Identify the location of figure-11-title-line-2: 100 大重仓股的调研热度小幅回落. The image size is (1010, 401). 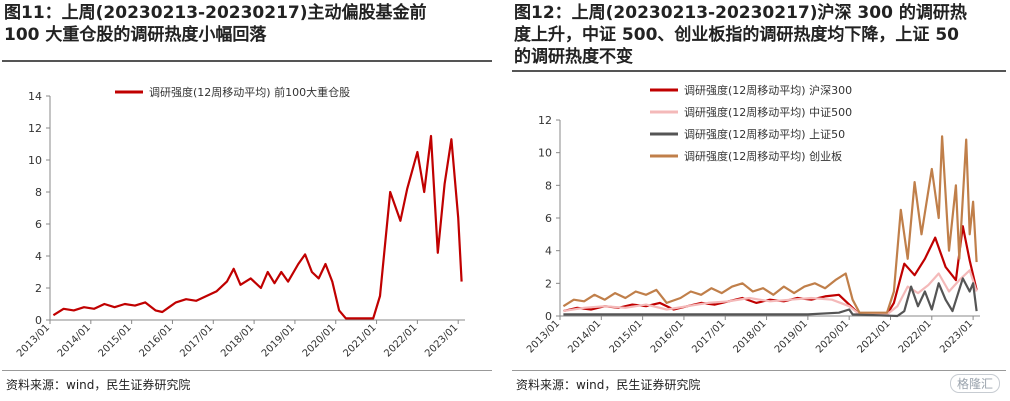
(135, 35).